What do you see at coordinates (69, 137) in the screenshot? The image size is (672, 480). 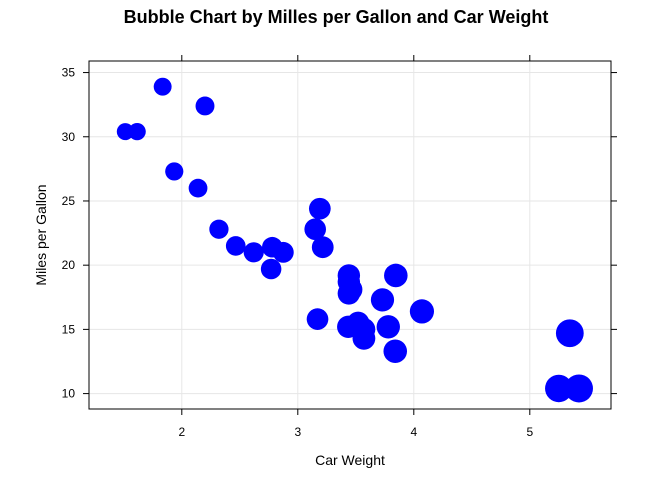 I see `y-tick-label: 30` at bounding box center [69, 137].